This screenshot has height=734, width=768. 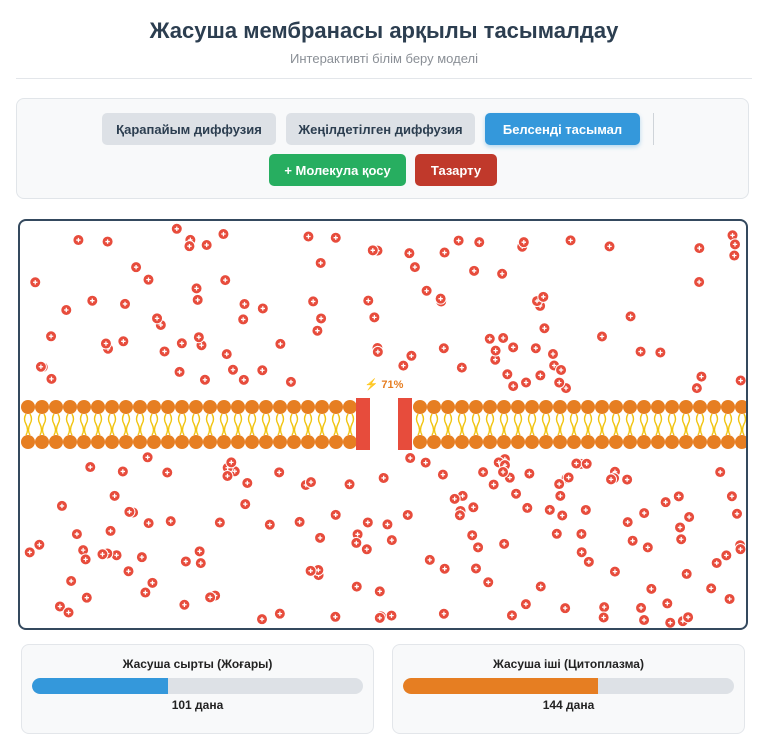 I want to click on simple-diffusion-button: Қарапайым диффузия, so click(x=189, y=129).